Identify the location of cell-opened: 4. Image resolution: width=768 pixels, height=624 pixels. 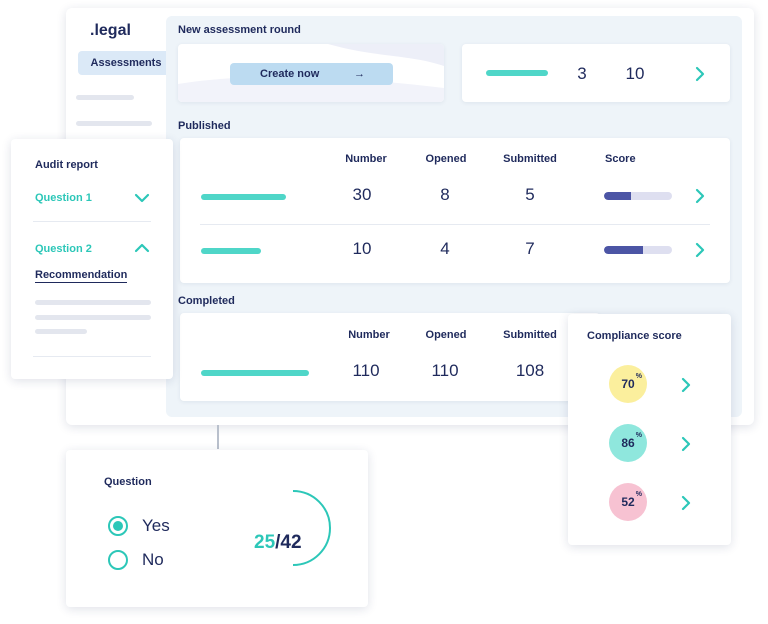
(445, 248).